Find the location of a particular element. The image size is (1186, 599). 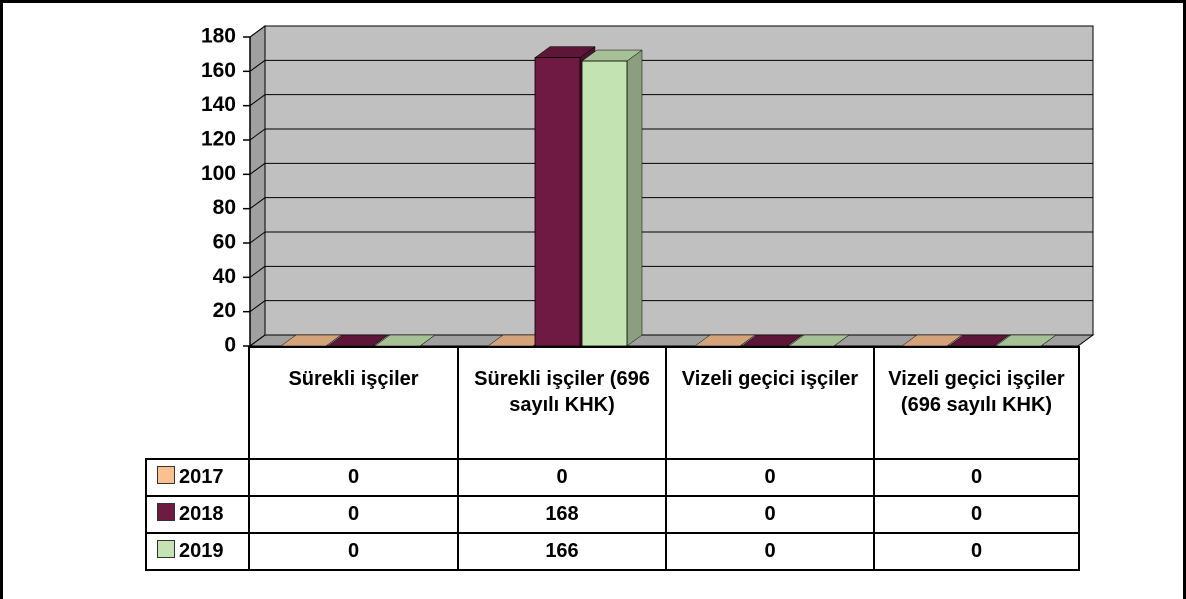

legend-label: 2018 is located at coordinates (201, 514).